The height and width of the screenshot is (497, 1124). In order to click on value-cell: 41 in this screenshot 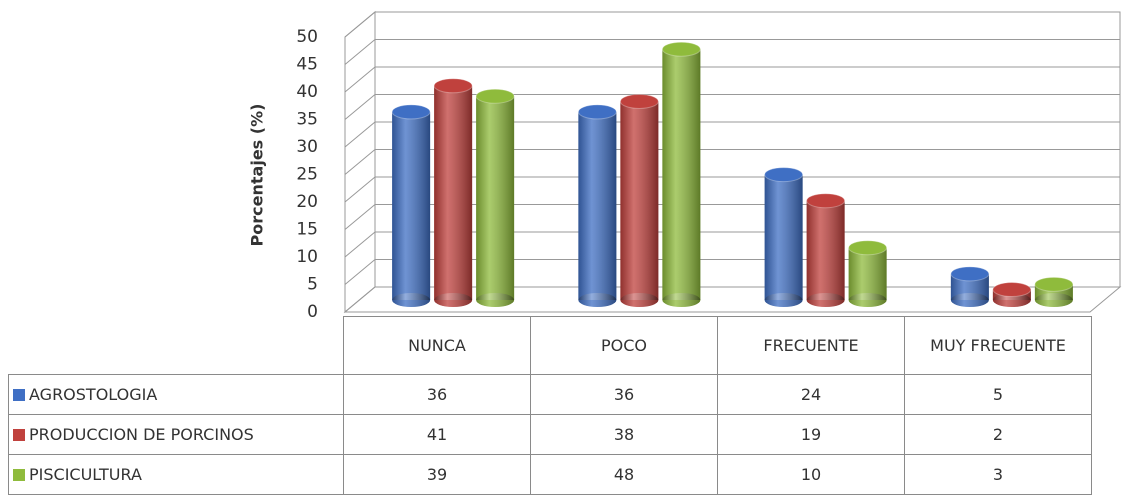, I will do `click(437, 434)`.